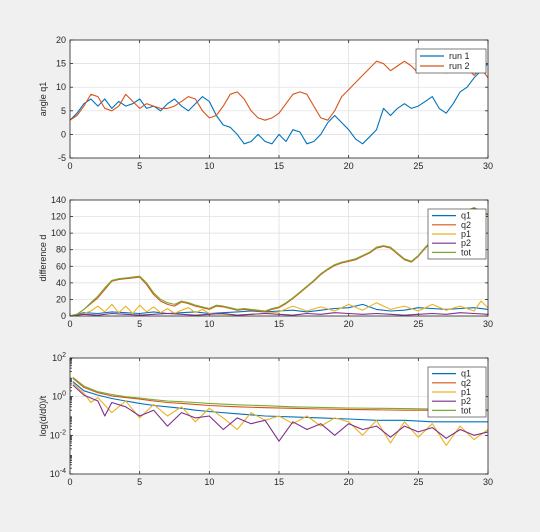  Describe the element at coordinates (58, 434) in the screenshot. I see `y-tick-label: 10-2` at that location.